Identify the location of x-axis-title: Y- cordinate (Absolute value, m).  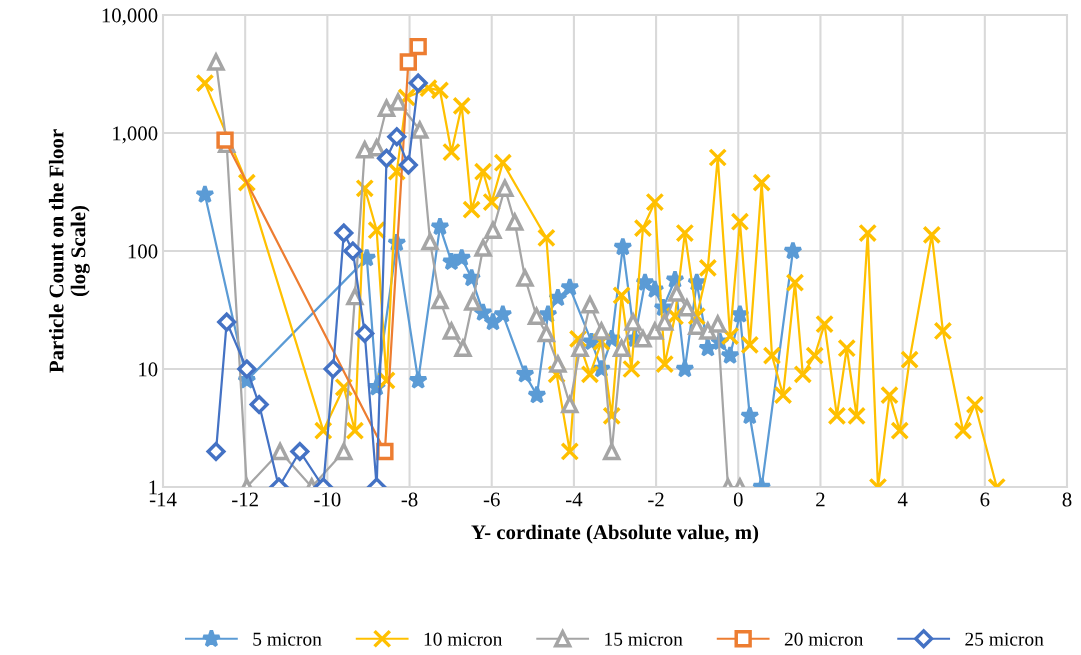
(615, 534).